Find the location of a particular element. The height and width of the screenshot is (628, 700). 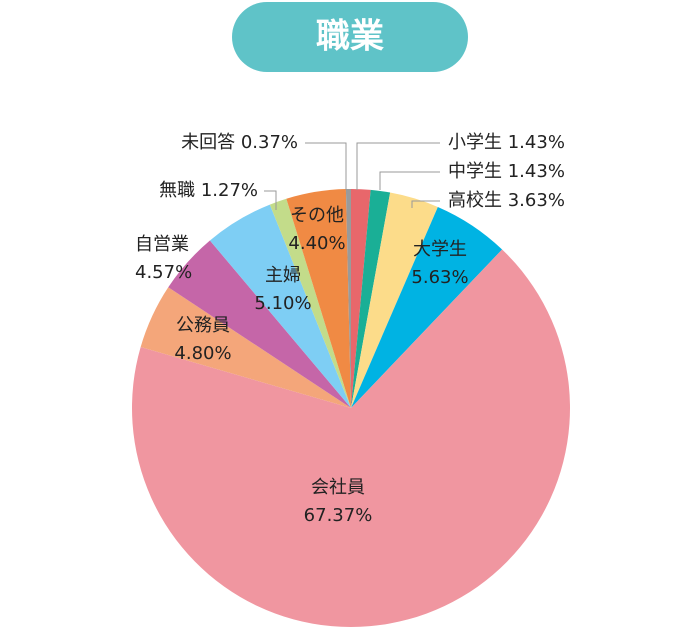

value-label: 4.80% is located at coordinates (202, 353).